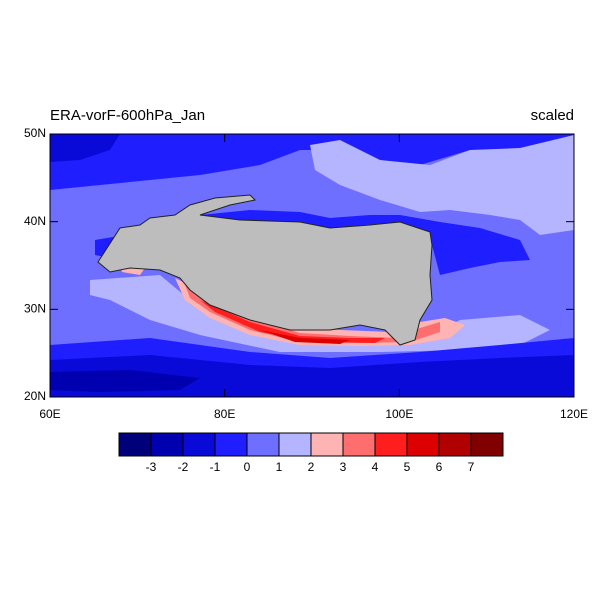 The width and height of the screenshot is (600, 600). What do you see at coordinates (343, 467) in the screenshot?
I see `colorbar-label: 3` at bounding box center [343, 467].